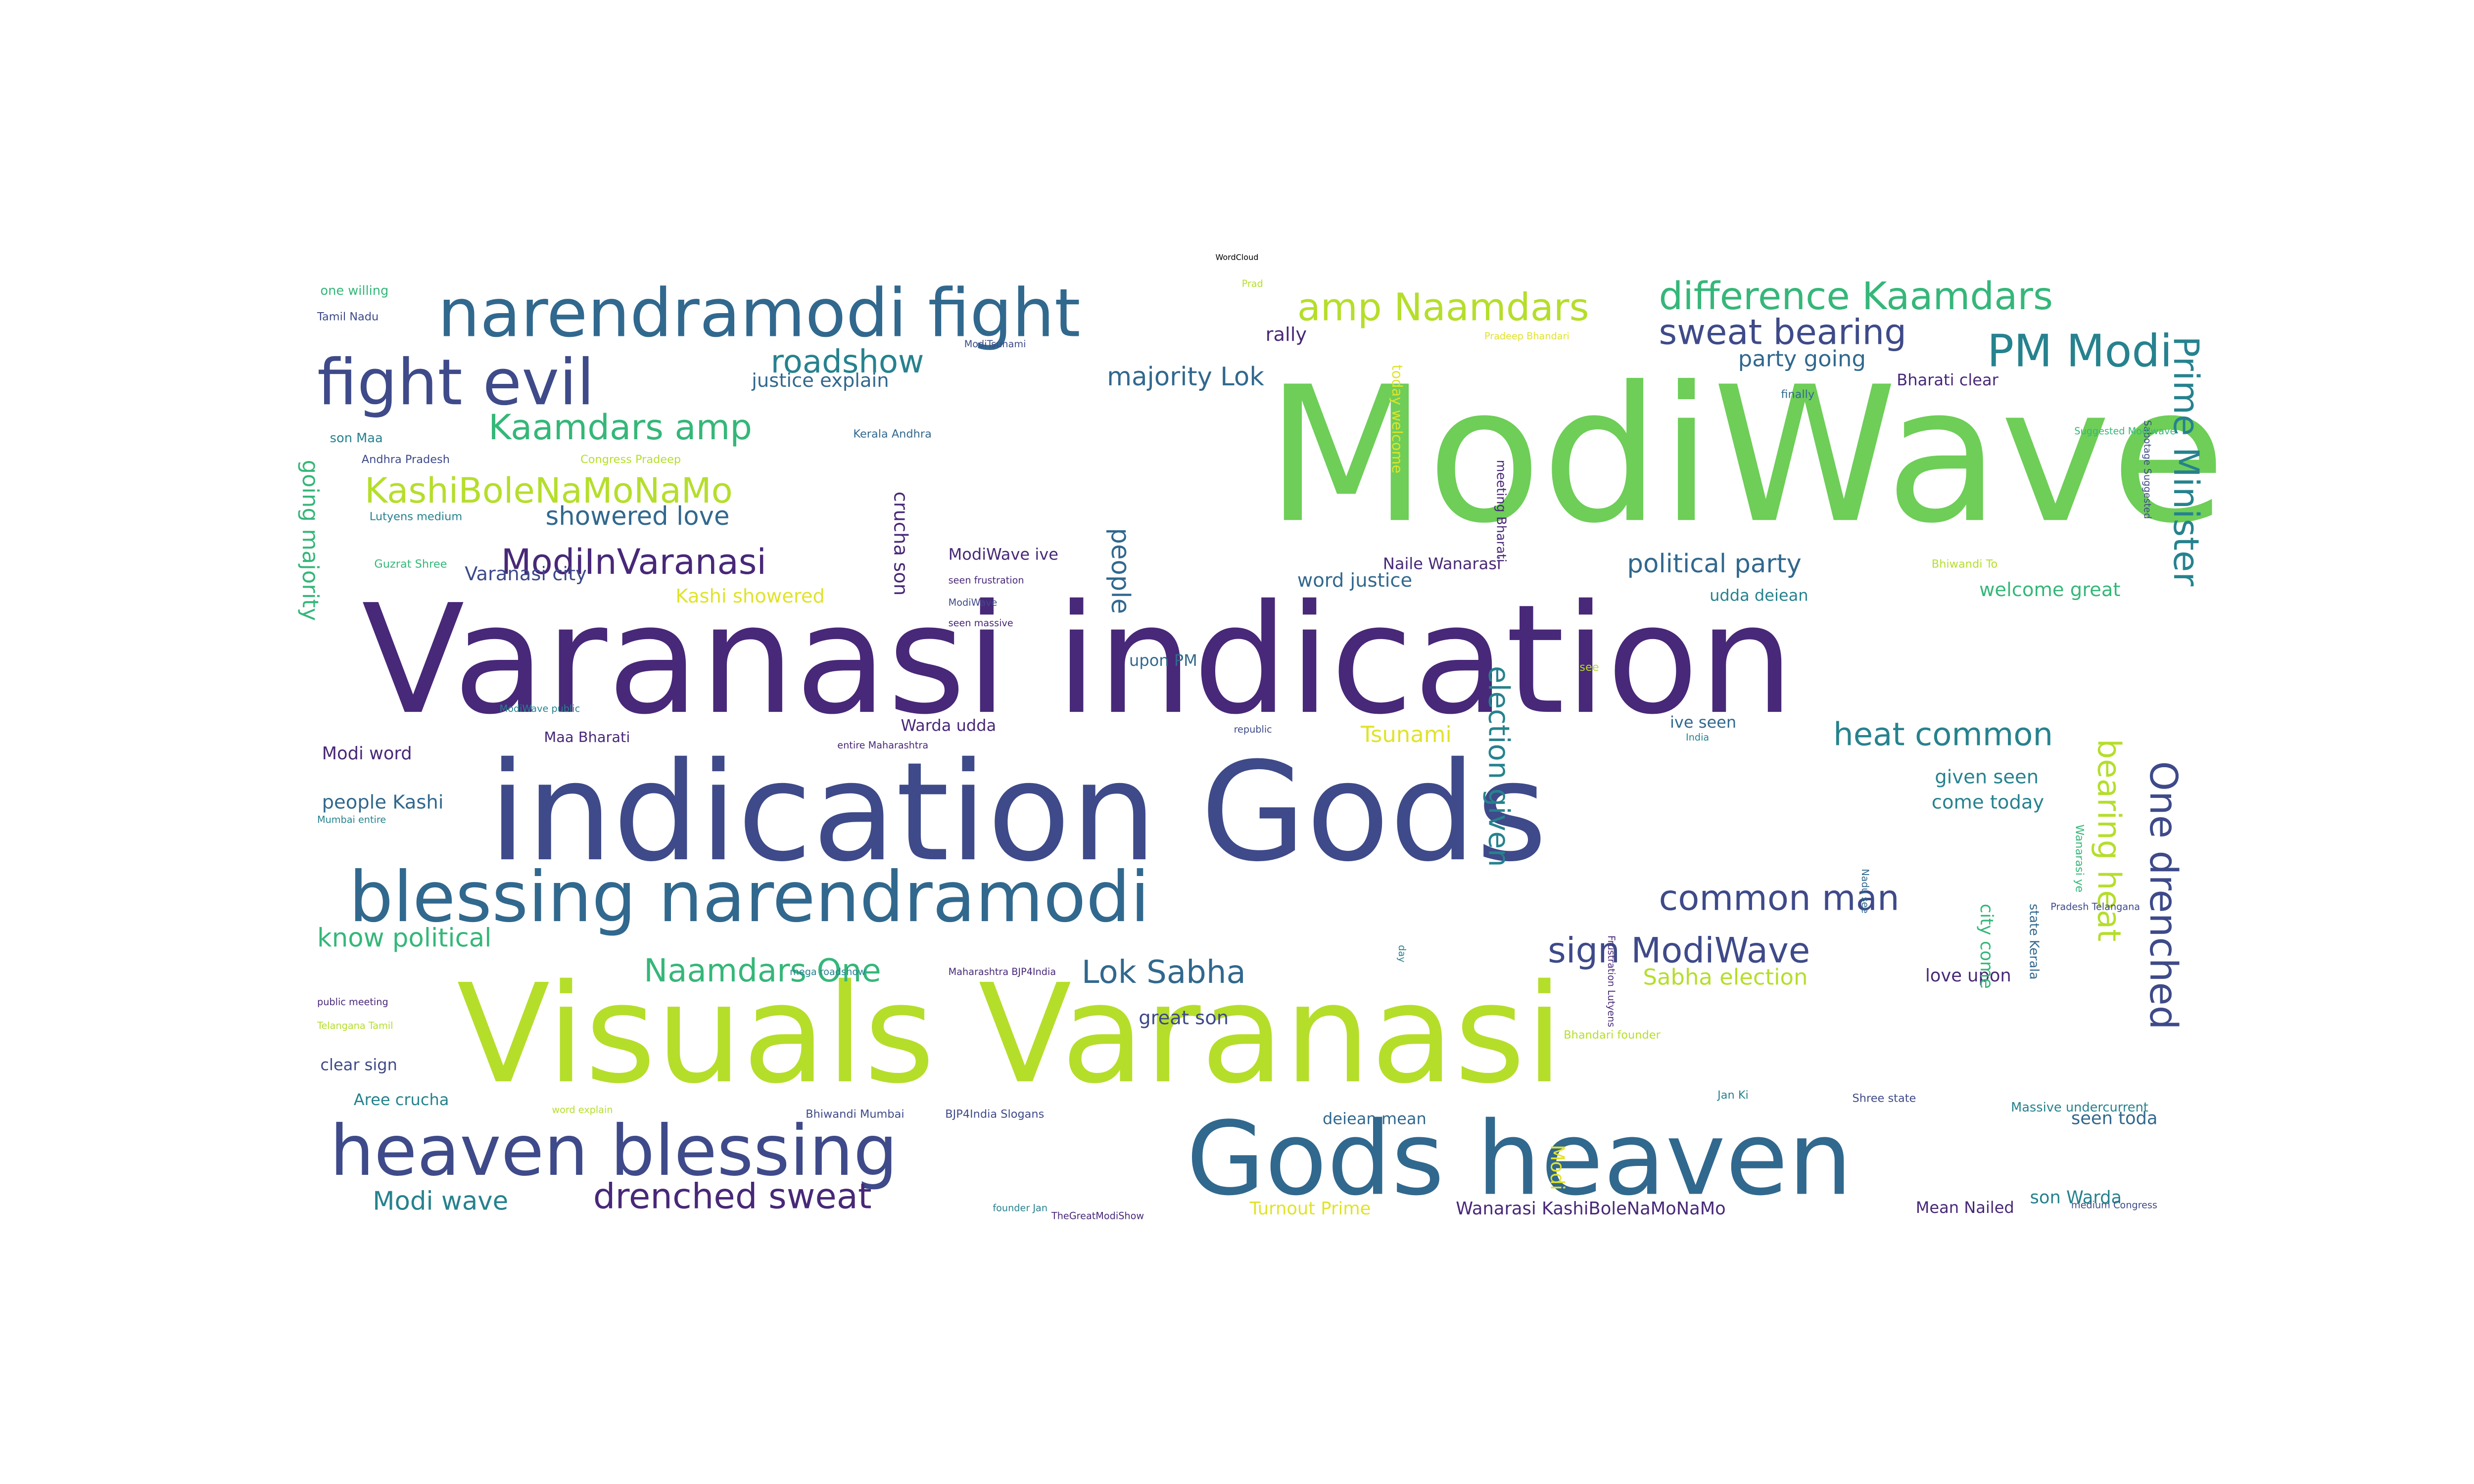  What do you see at coordinates (749, 898) in the screenshot?
I see `cloud-word: blessing narendramodi` at bounding box center [749, 898].